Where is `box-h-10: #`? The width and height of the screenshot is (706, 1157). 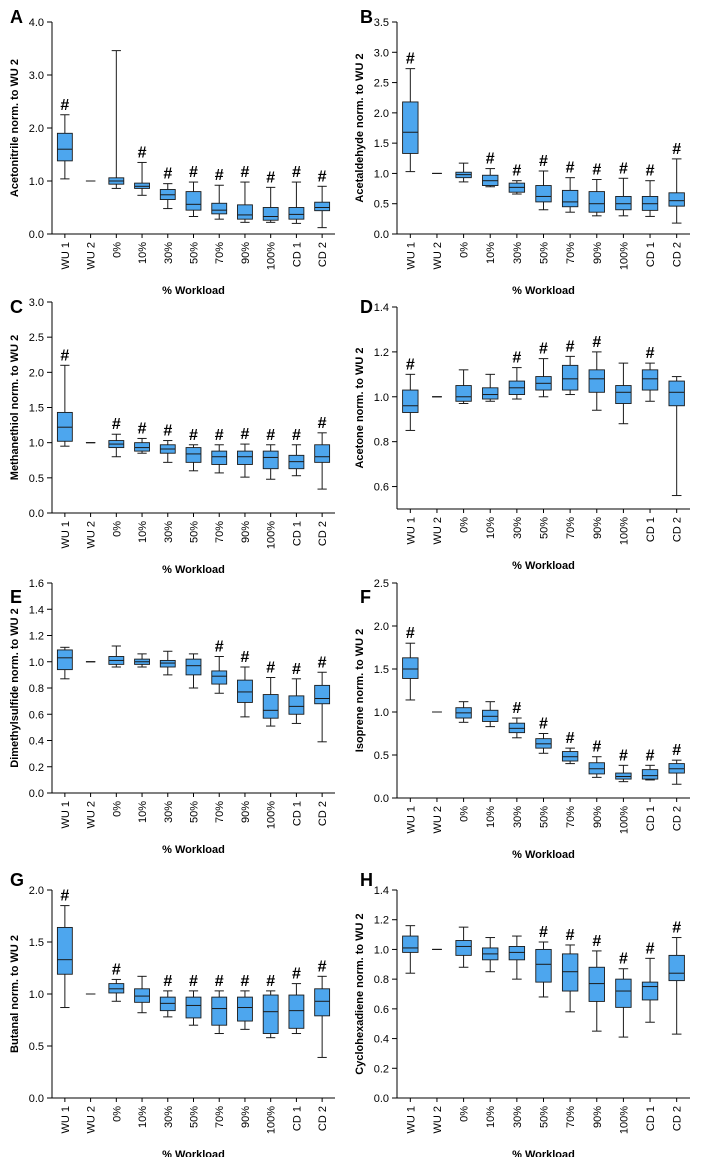
box-h-10: # is located at coordinates (676, 977).